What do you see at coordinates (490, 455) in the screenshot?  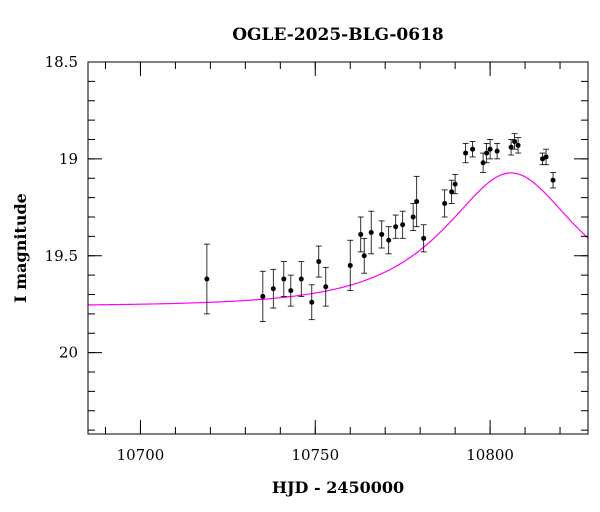 I see `x-tick-label: 10800` at bounding box center [490, 455].